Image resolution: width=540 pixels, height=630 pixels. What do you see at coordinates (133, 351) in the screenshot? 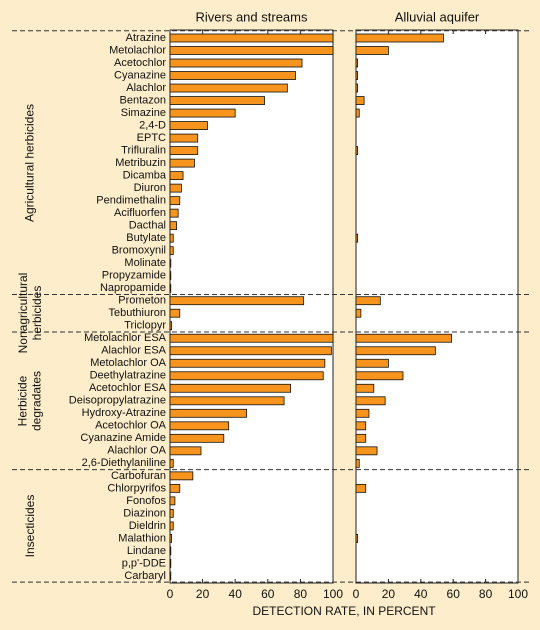
I see `category-label: Alachlor ESA` at bounding box center [133, 351].